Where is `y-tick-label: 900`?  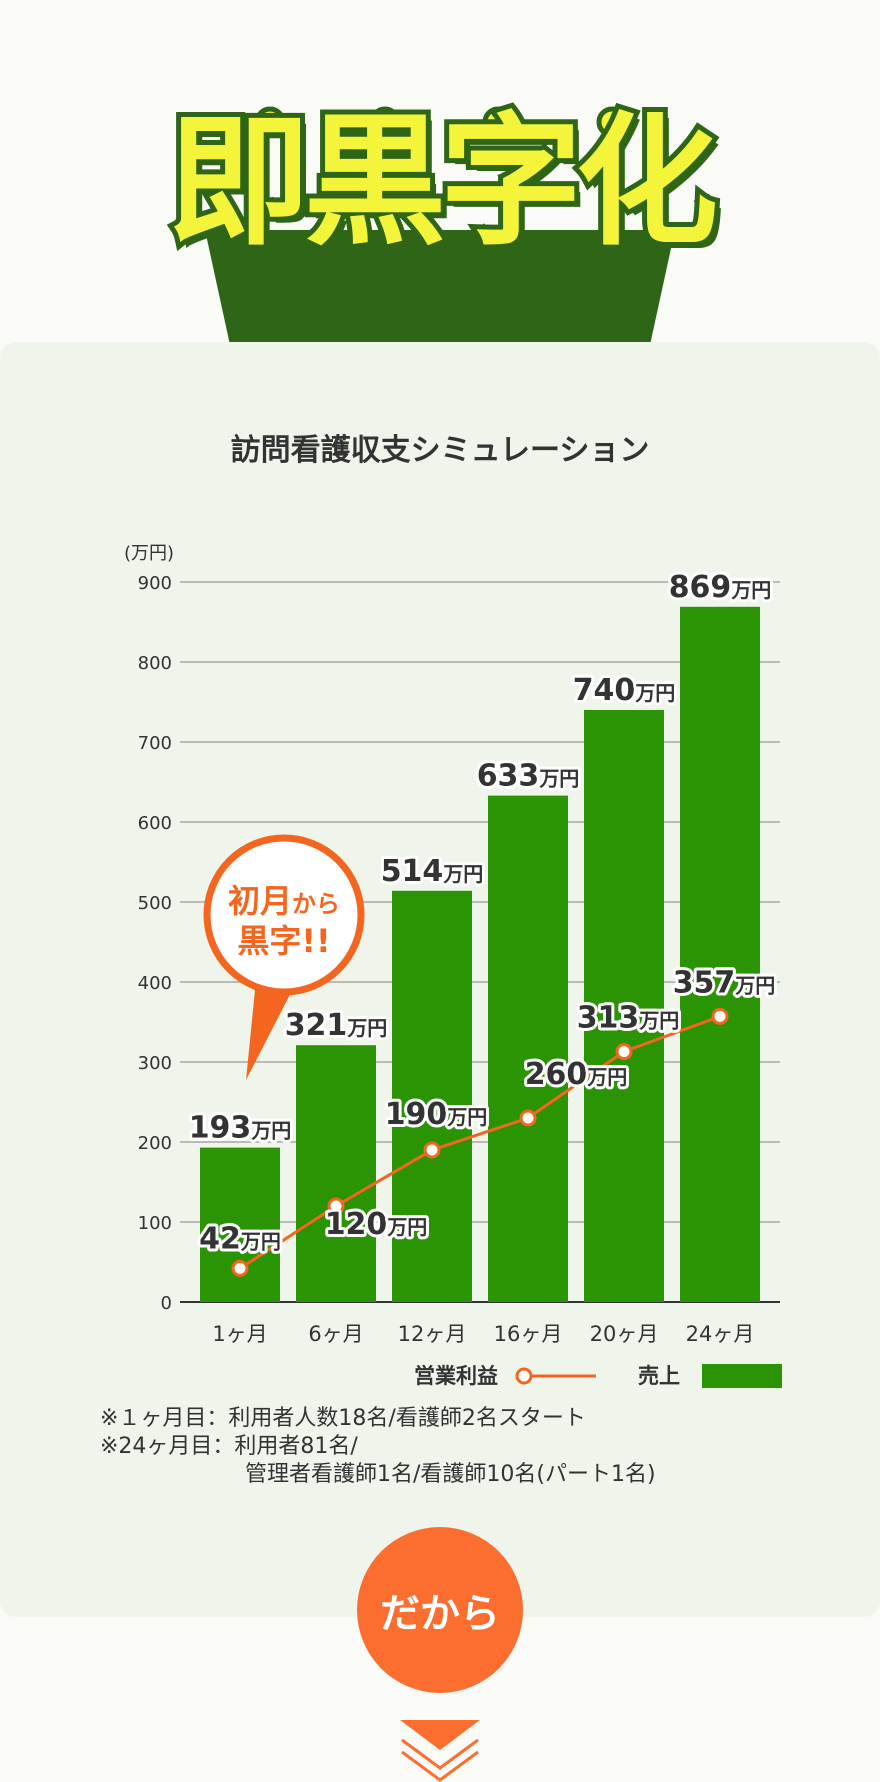 y-tick-label: 900 is located at coordinates (155, 583).